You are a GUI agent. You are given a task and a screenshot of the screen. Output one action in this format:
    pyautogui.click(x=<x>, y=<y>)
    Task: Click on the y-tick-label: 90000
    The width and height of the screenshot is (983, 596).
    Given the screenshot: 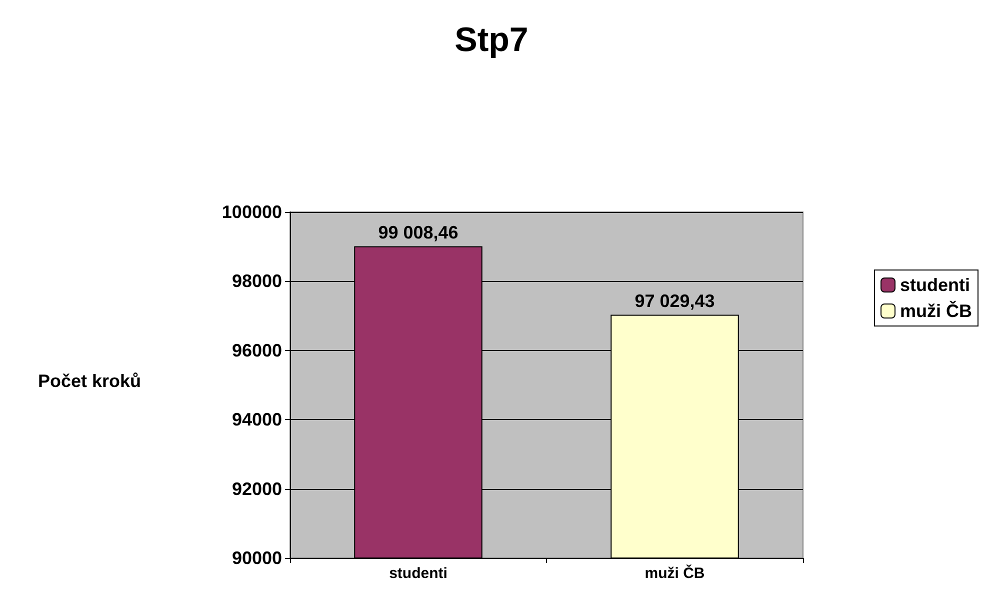 What is the action you would take?
    pyautogui.click(x=257, y=558)
    